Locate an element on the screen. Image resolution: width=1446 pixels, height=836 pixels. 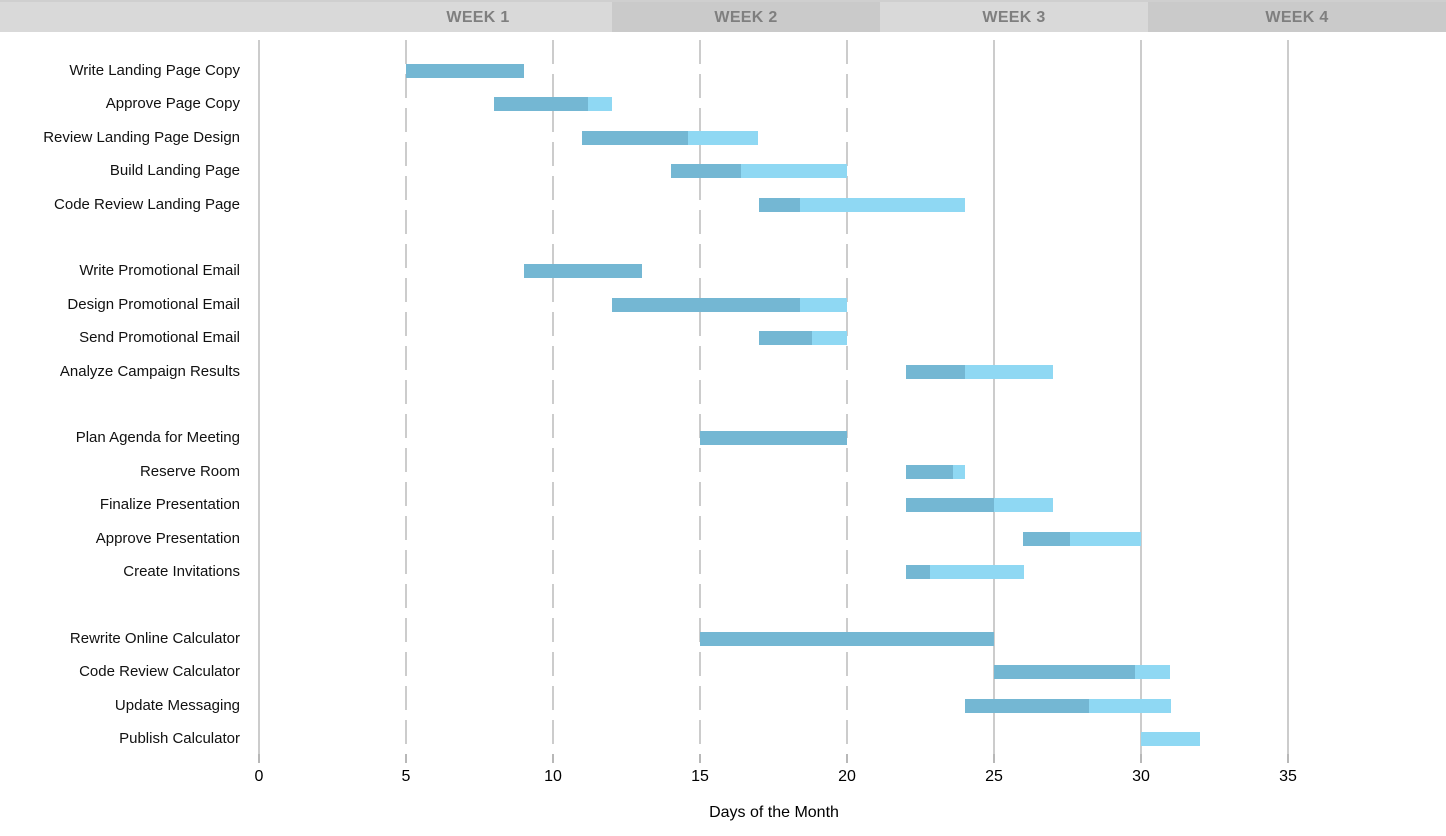
week-header-cell-3: WEEK 3 is located at coordinates (1014, 18).